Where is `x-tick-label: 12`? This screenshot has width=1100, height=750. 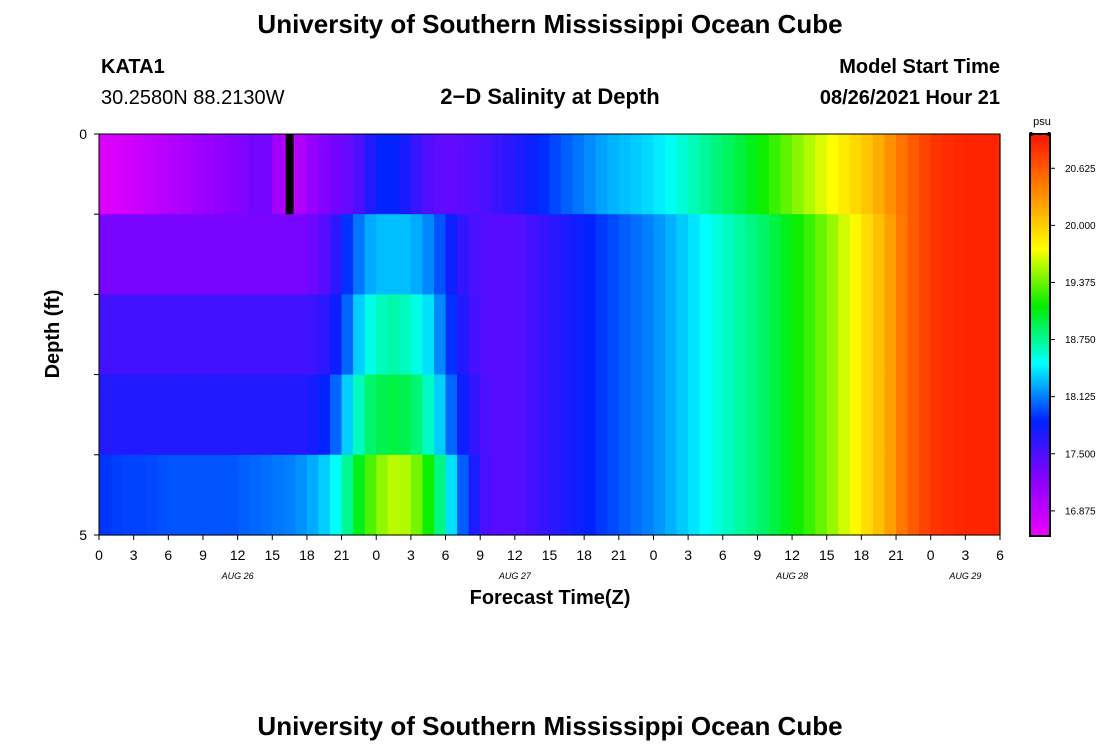 x-tick-label: 12 is located at coordinates (792, 555).